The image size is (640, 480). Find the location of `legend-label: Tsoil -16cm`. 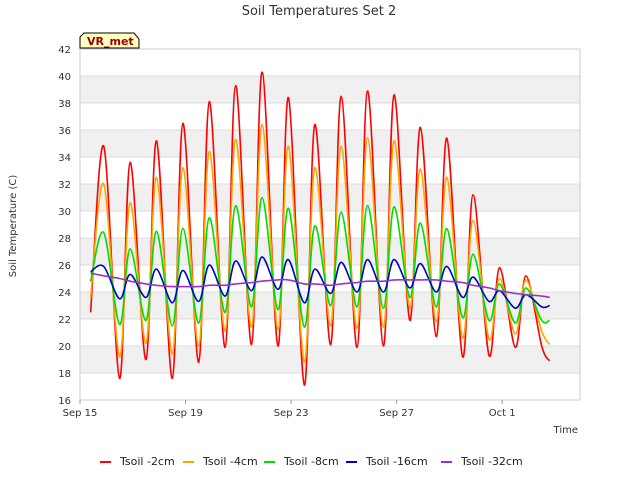

legend-label: Tsoil -16cm is located at coordinates (396, 461).